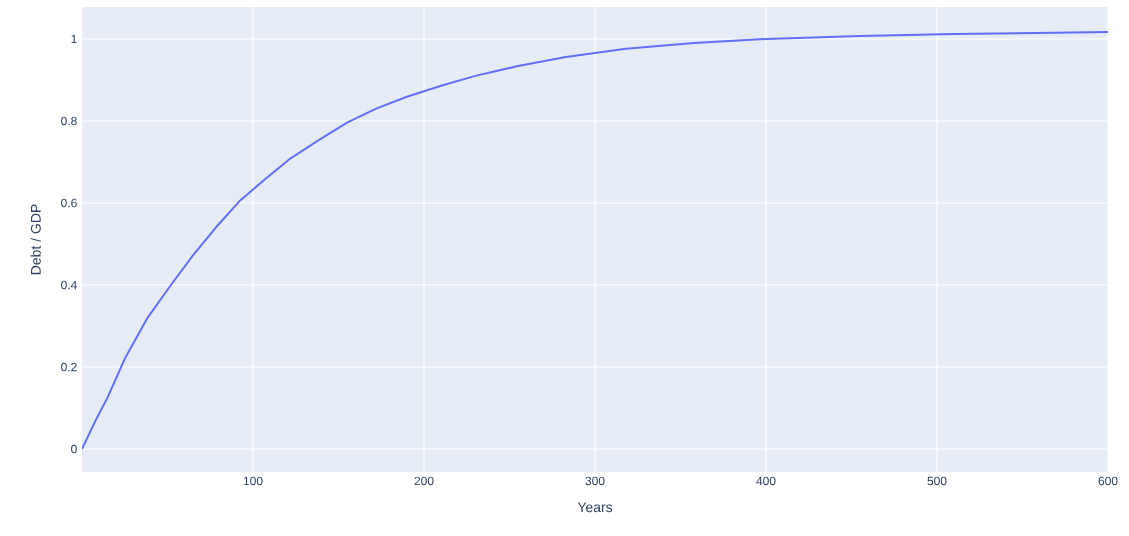  I want to click on x-tick-label: 100, so click(253, 481).